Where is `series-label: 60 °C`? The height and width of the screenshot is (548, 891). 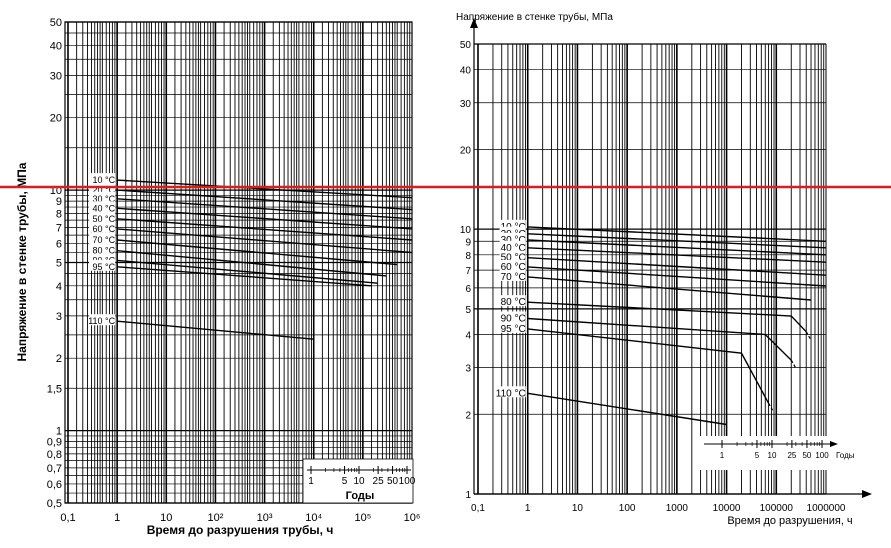 series-label: 60 °C is located at coordinates (513, 267).